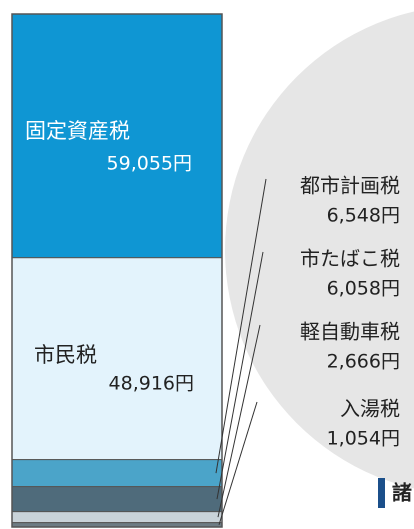 The image size is (414, 529). I want to click on category-label: 固定資産税, so click(77, 131).